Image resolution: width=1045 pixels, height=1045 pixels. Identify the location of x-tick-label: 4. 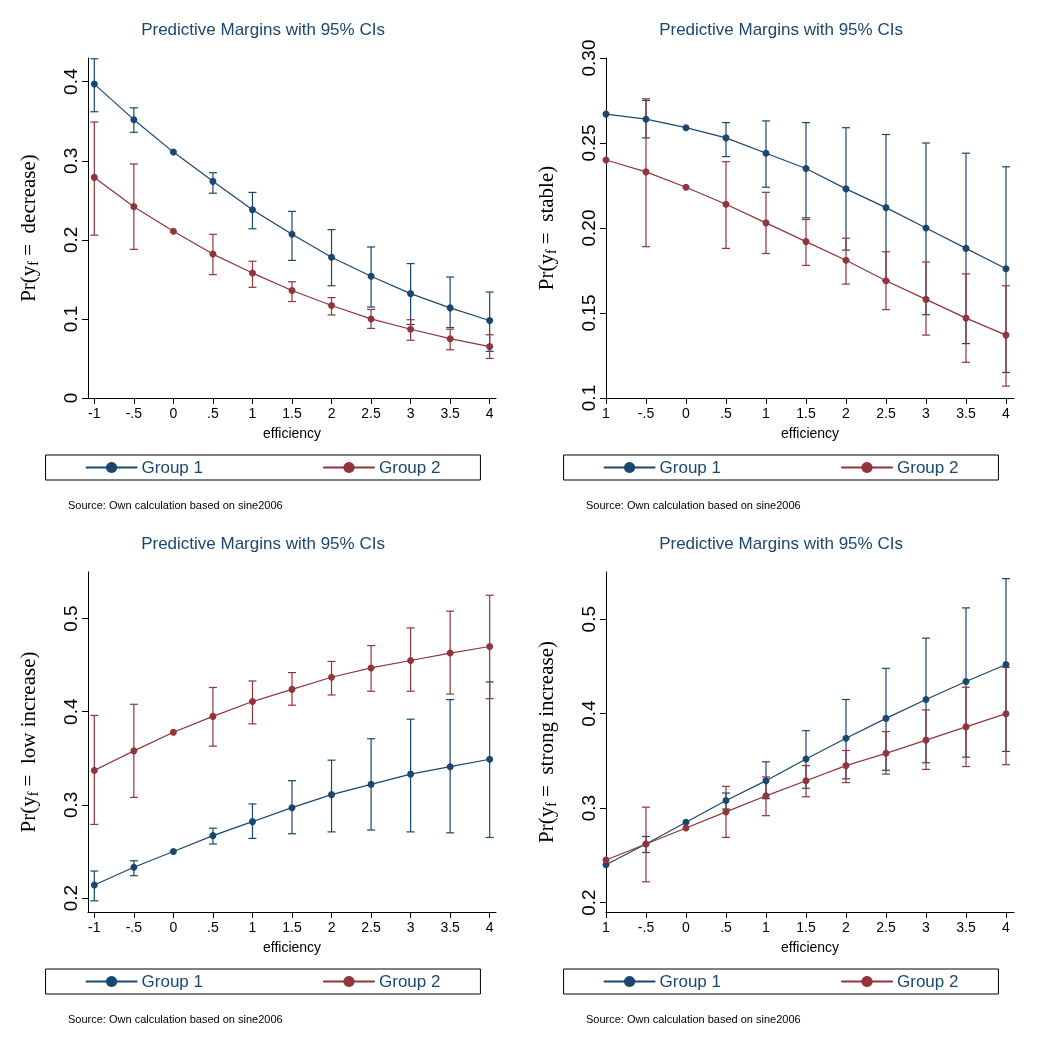
(1006, 413).